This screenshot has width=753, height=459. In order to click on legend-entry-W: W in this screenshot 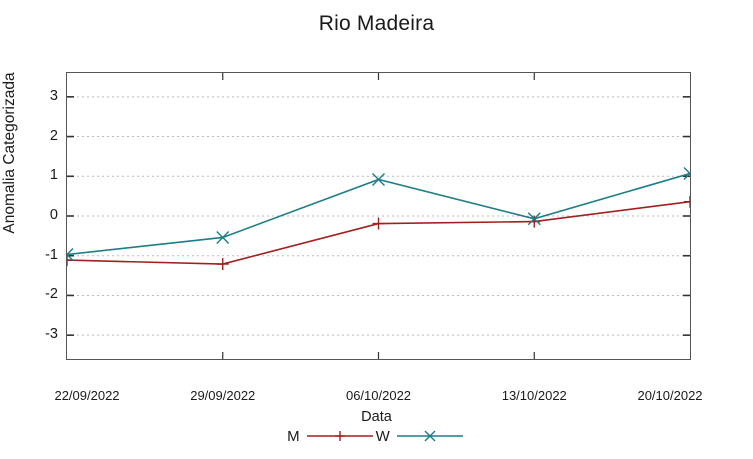, I will do `click(421, 436)`.